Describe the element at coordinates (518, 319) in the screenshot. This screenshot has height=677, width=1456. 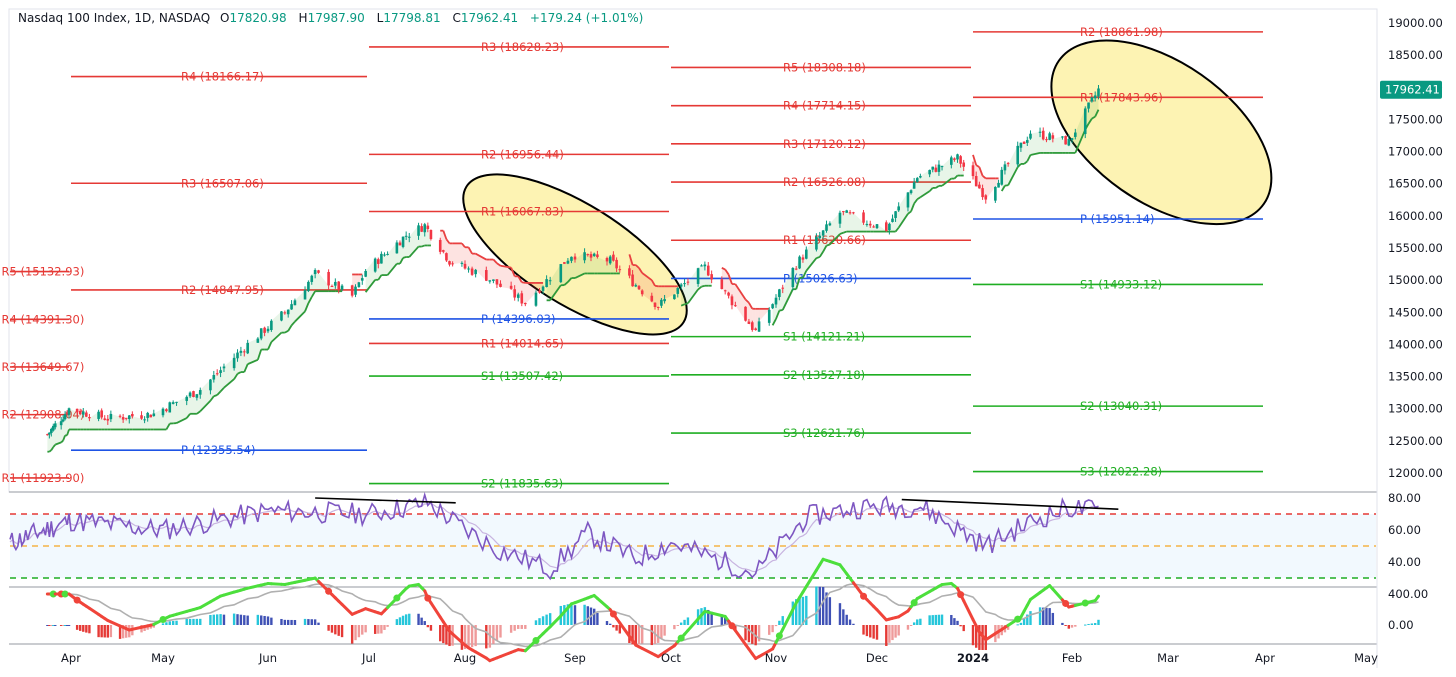
I see `pivot-level-label: P (14396.03)` at that location.